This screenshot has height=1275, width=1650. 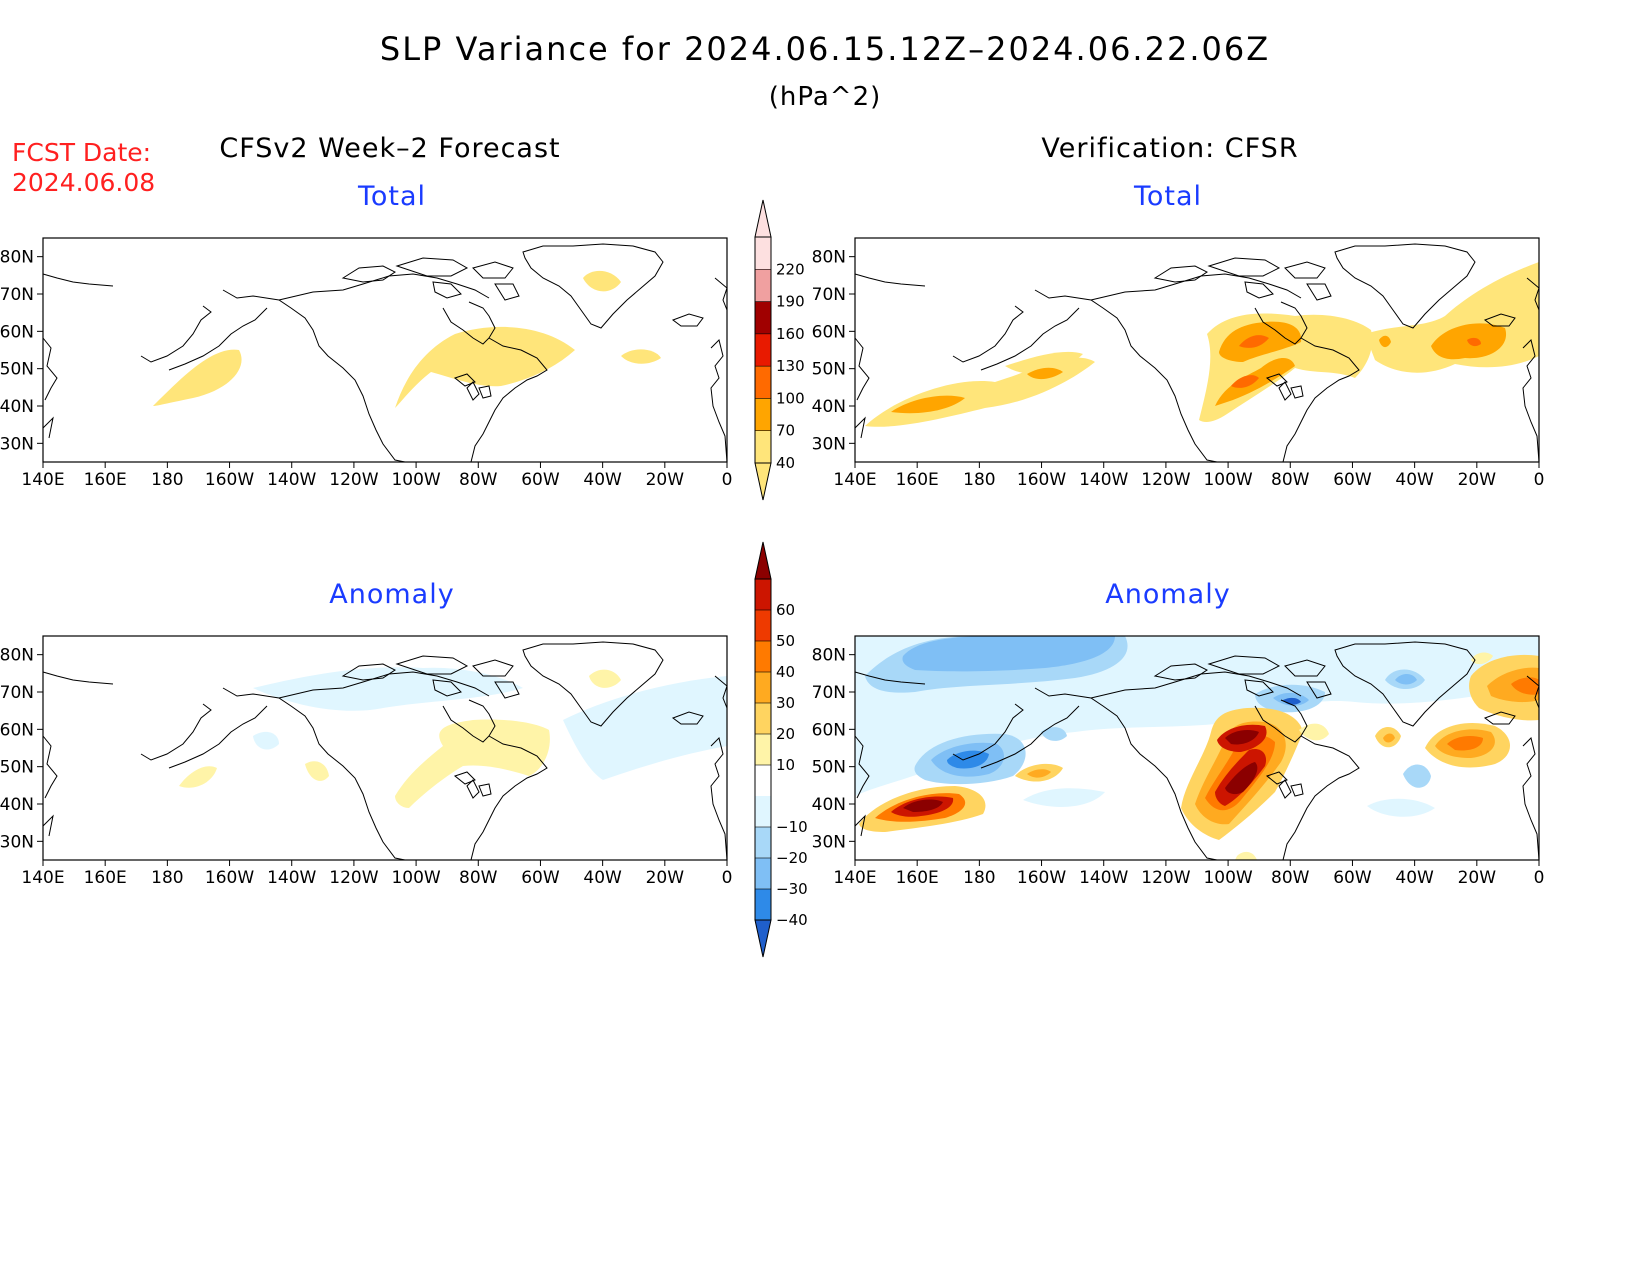 I want to click on anomaly-colorbar-label: −10, so click(x=792, y=827).